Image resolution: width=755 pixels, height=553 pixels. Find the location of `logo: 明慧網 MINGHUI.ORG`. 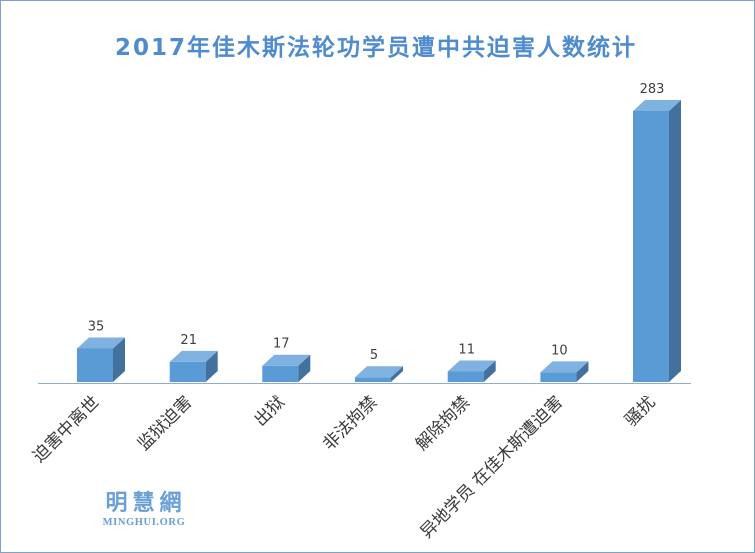

logo: 明慧網 MINGHUI.ORG is located at coordinates (144, 509).